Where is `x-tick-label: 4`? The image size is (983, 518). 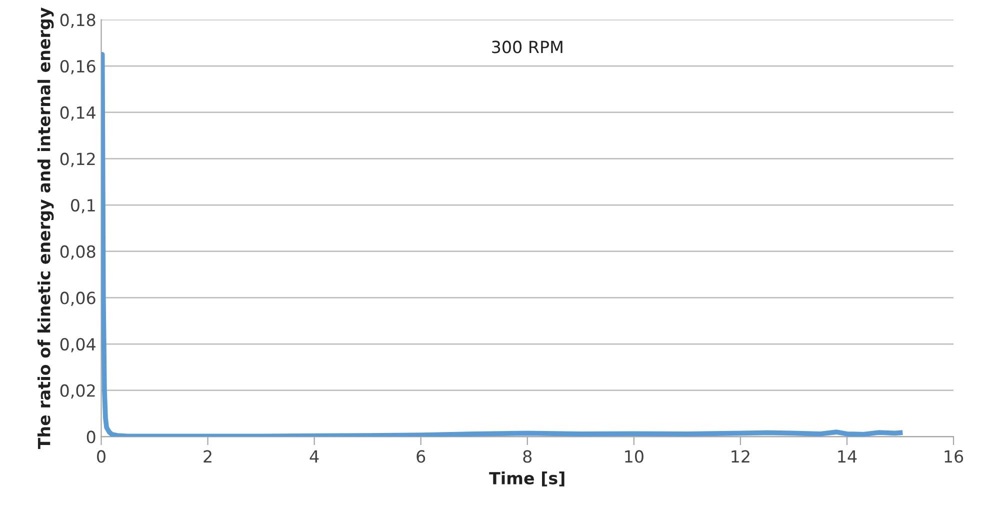
x-tick-label: 4 is located at coordinates (314, 456).